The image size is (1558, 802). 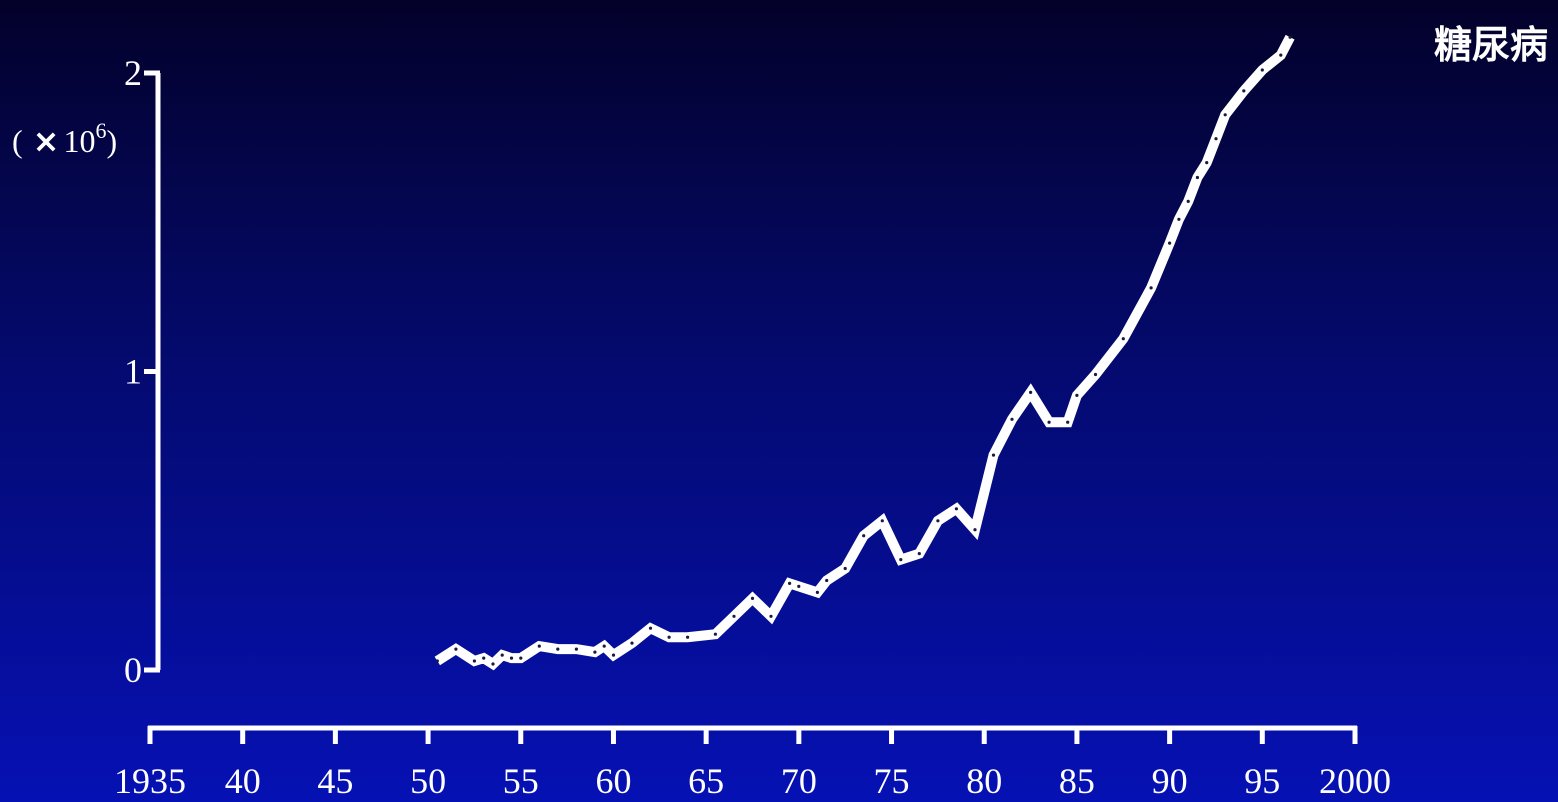 What do you see at coordinates (984, 781) in the screenshot?
I see `x-tick-label: 80` at bounding box center [984, 781].